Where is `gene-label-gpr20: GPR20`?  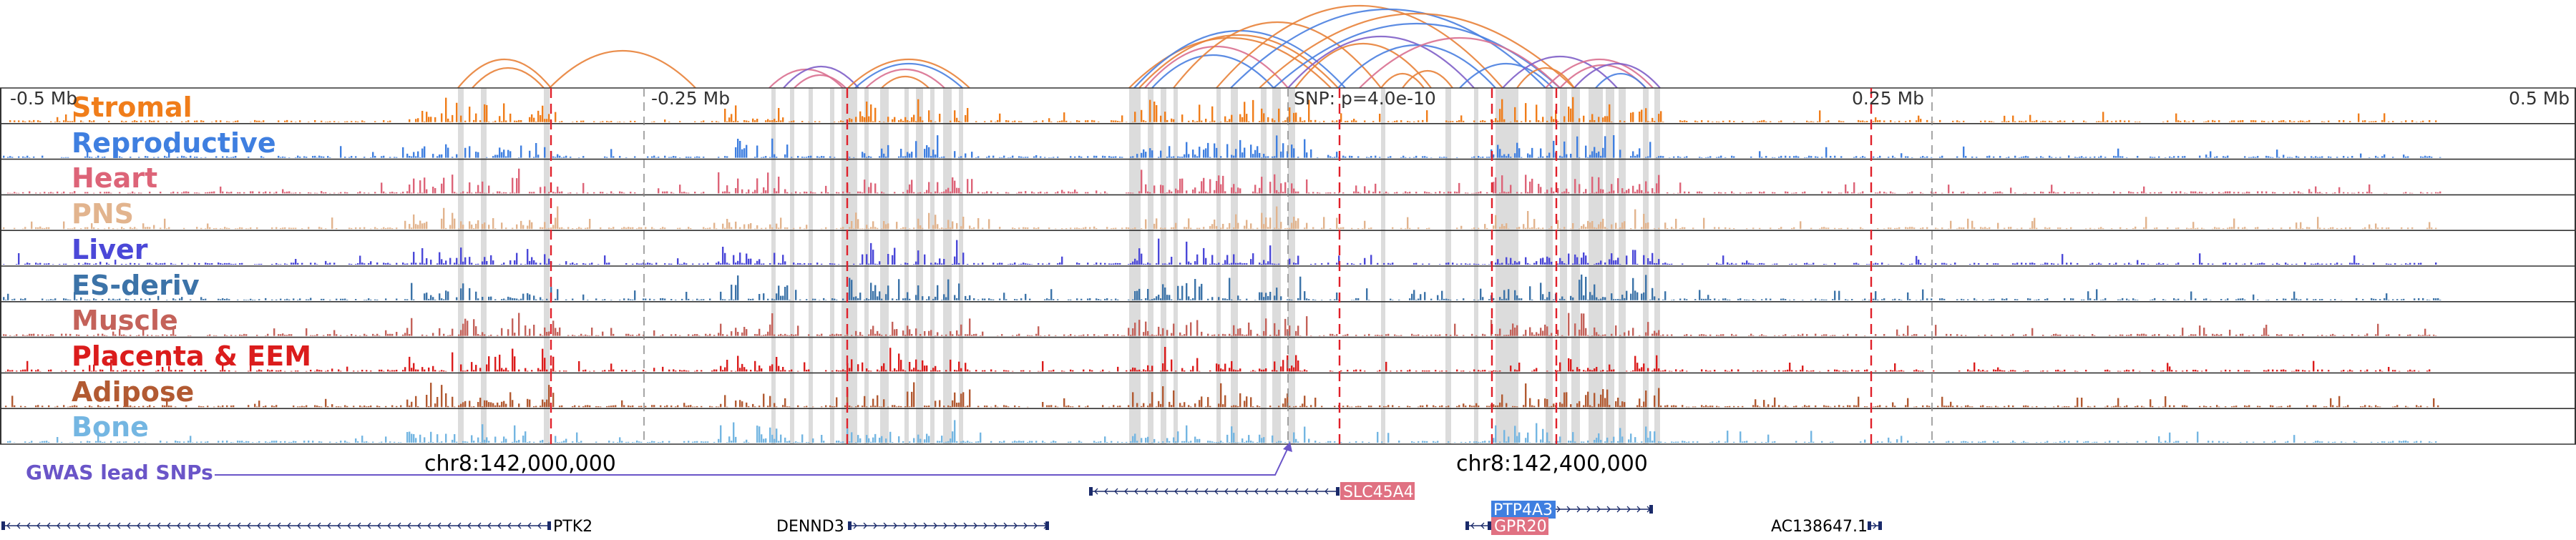
gene-label-gpr20: GPR20 is located at coordinates (1520, 527).